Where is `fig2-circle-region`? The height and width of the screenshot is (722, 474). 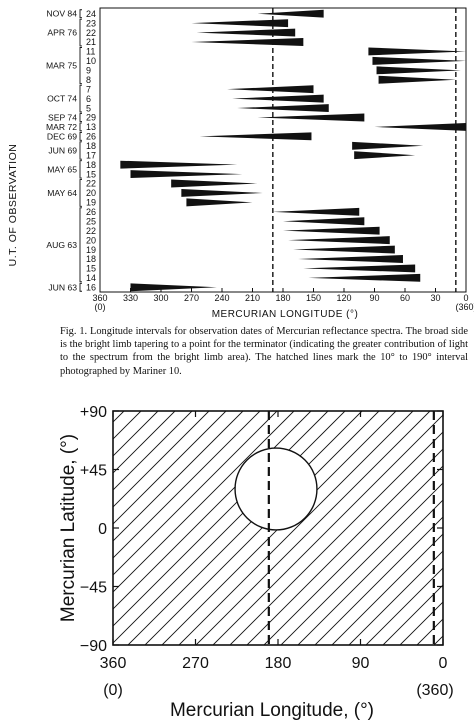
fig2-circle-region is located at coordinates (276, 489).